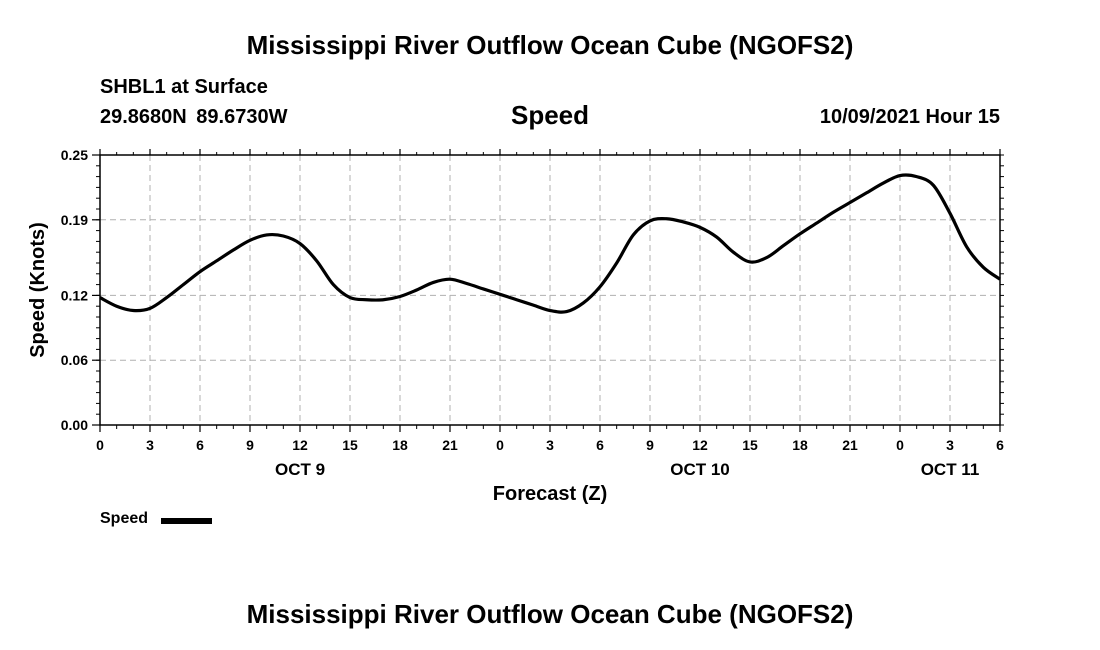 Image resolution: width=1100 pixels, height=650 pixels. What do you see at coordinates (627, 469) in the screenshot?
I see `date-labels: OCT 9 OCT 10 OCT 11` at bounding box center [627, 469].